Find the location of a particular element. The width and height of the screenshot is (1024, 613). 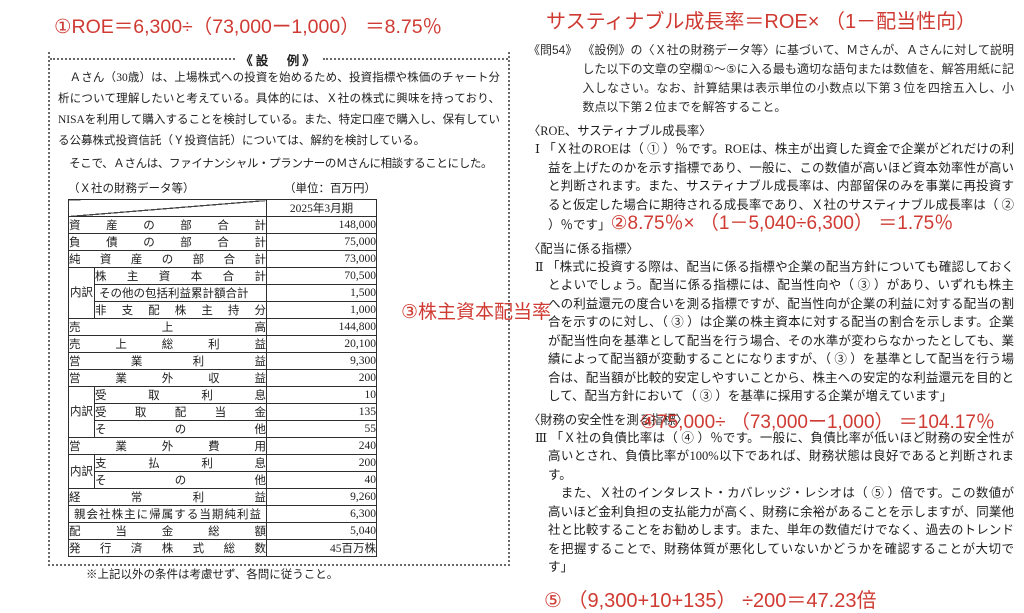

question-label: 《問54》 is located at coordinates (553, 50).